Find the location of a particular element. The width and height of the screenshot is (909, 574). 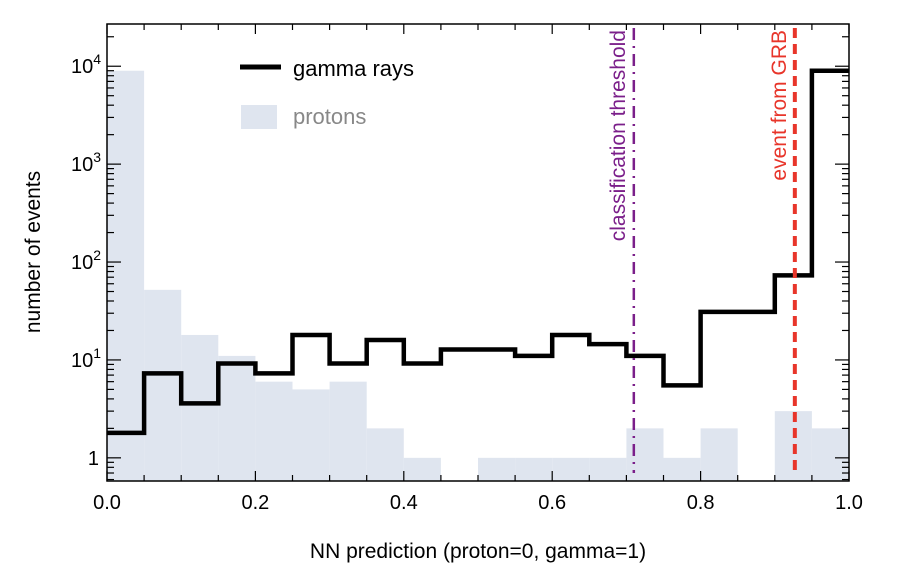

vline-label: event from GRB is located at coordinates (779, 105).